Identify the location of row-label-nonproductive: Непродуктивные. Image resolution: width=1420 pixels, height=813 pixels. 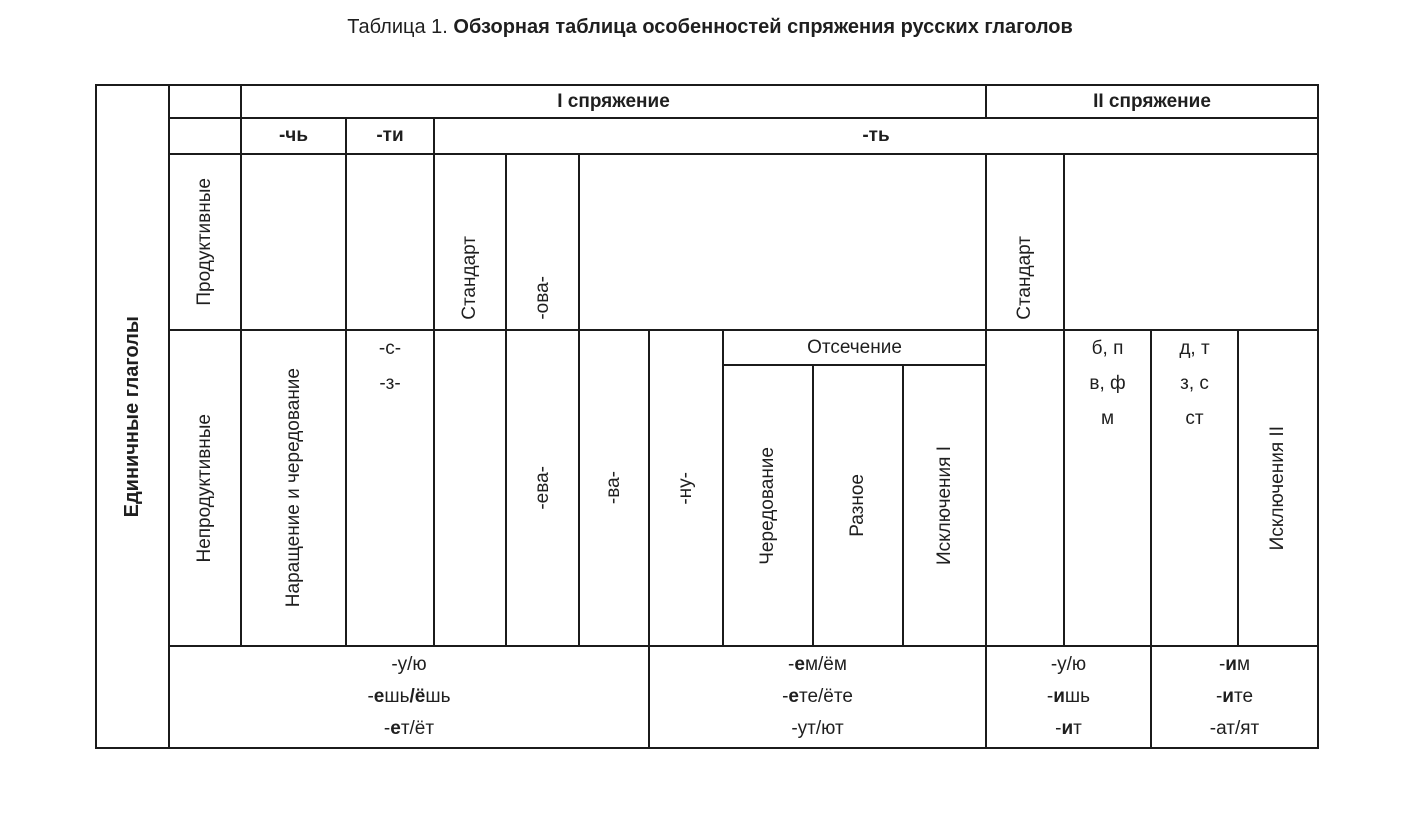
(205, 488).